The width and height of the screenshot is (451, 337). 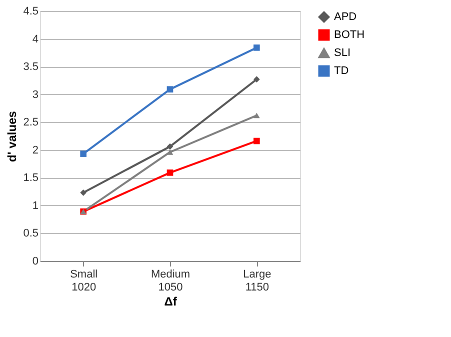 What do you see at coordinates (30, 12) in the screenshot?
I see `y-tick-label: 4.5` at bounding box center [30, 12].